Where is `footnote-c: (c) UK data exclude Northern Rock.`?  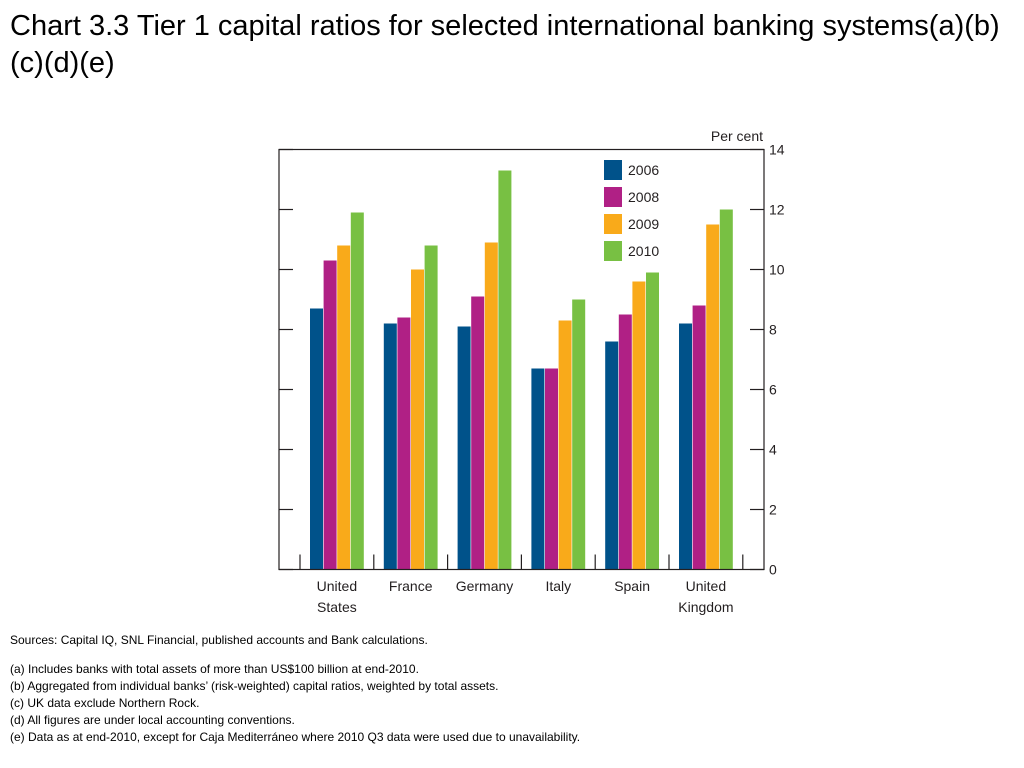
footnote-c: (c) UK data exclude Northern Rock. is located at coordinates (105, 703).